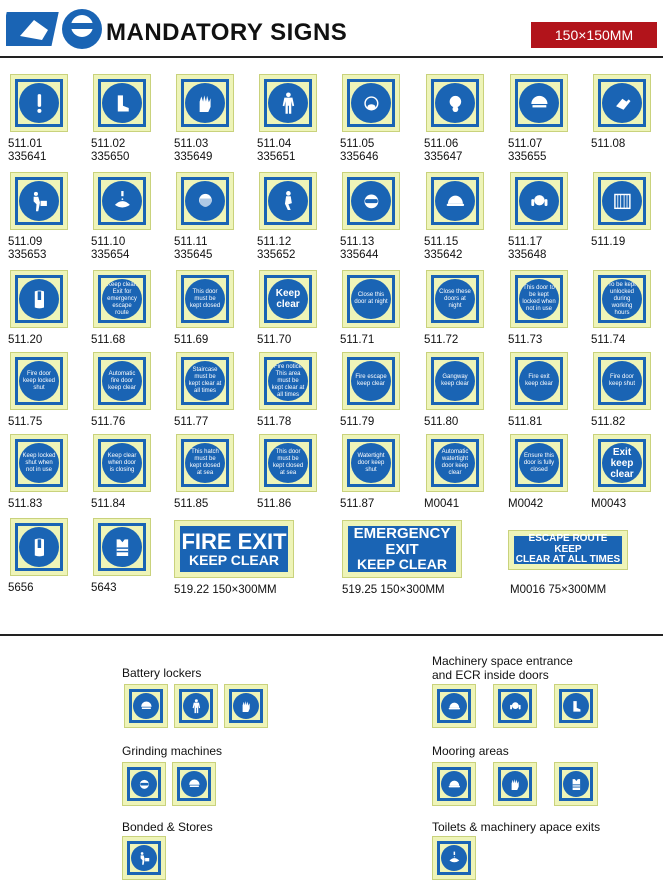 The height and width of the screenshot is (884, 663). I want to click on sign-ref-number: 335642, so click(443, 255).